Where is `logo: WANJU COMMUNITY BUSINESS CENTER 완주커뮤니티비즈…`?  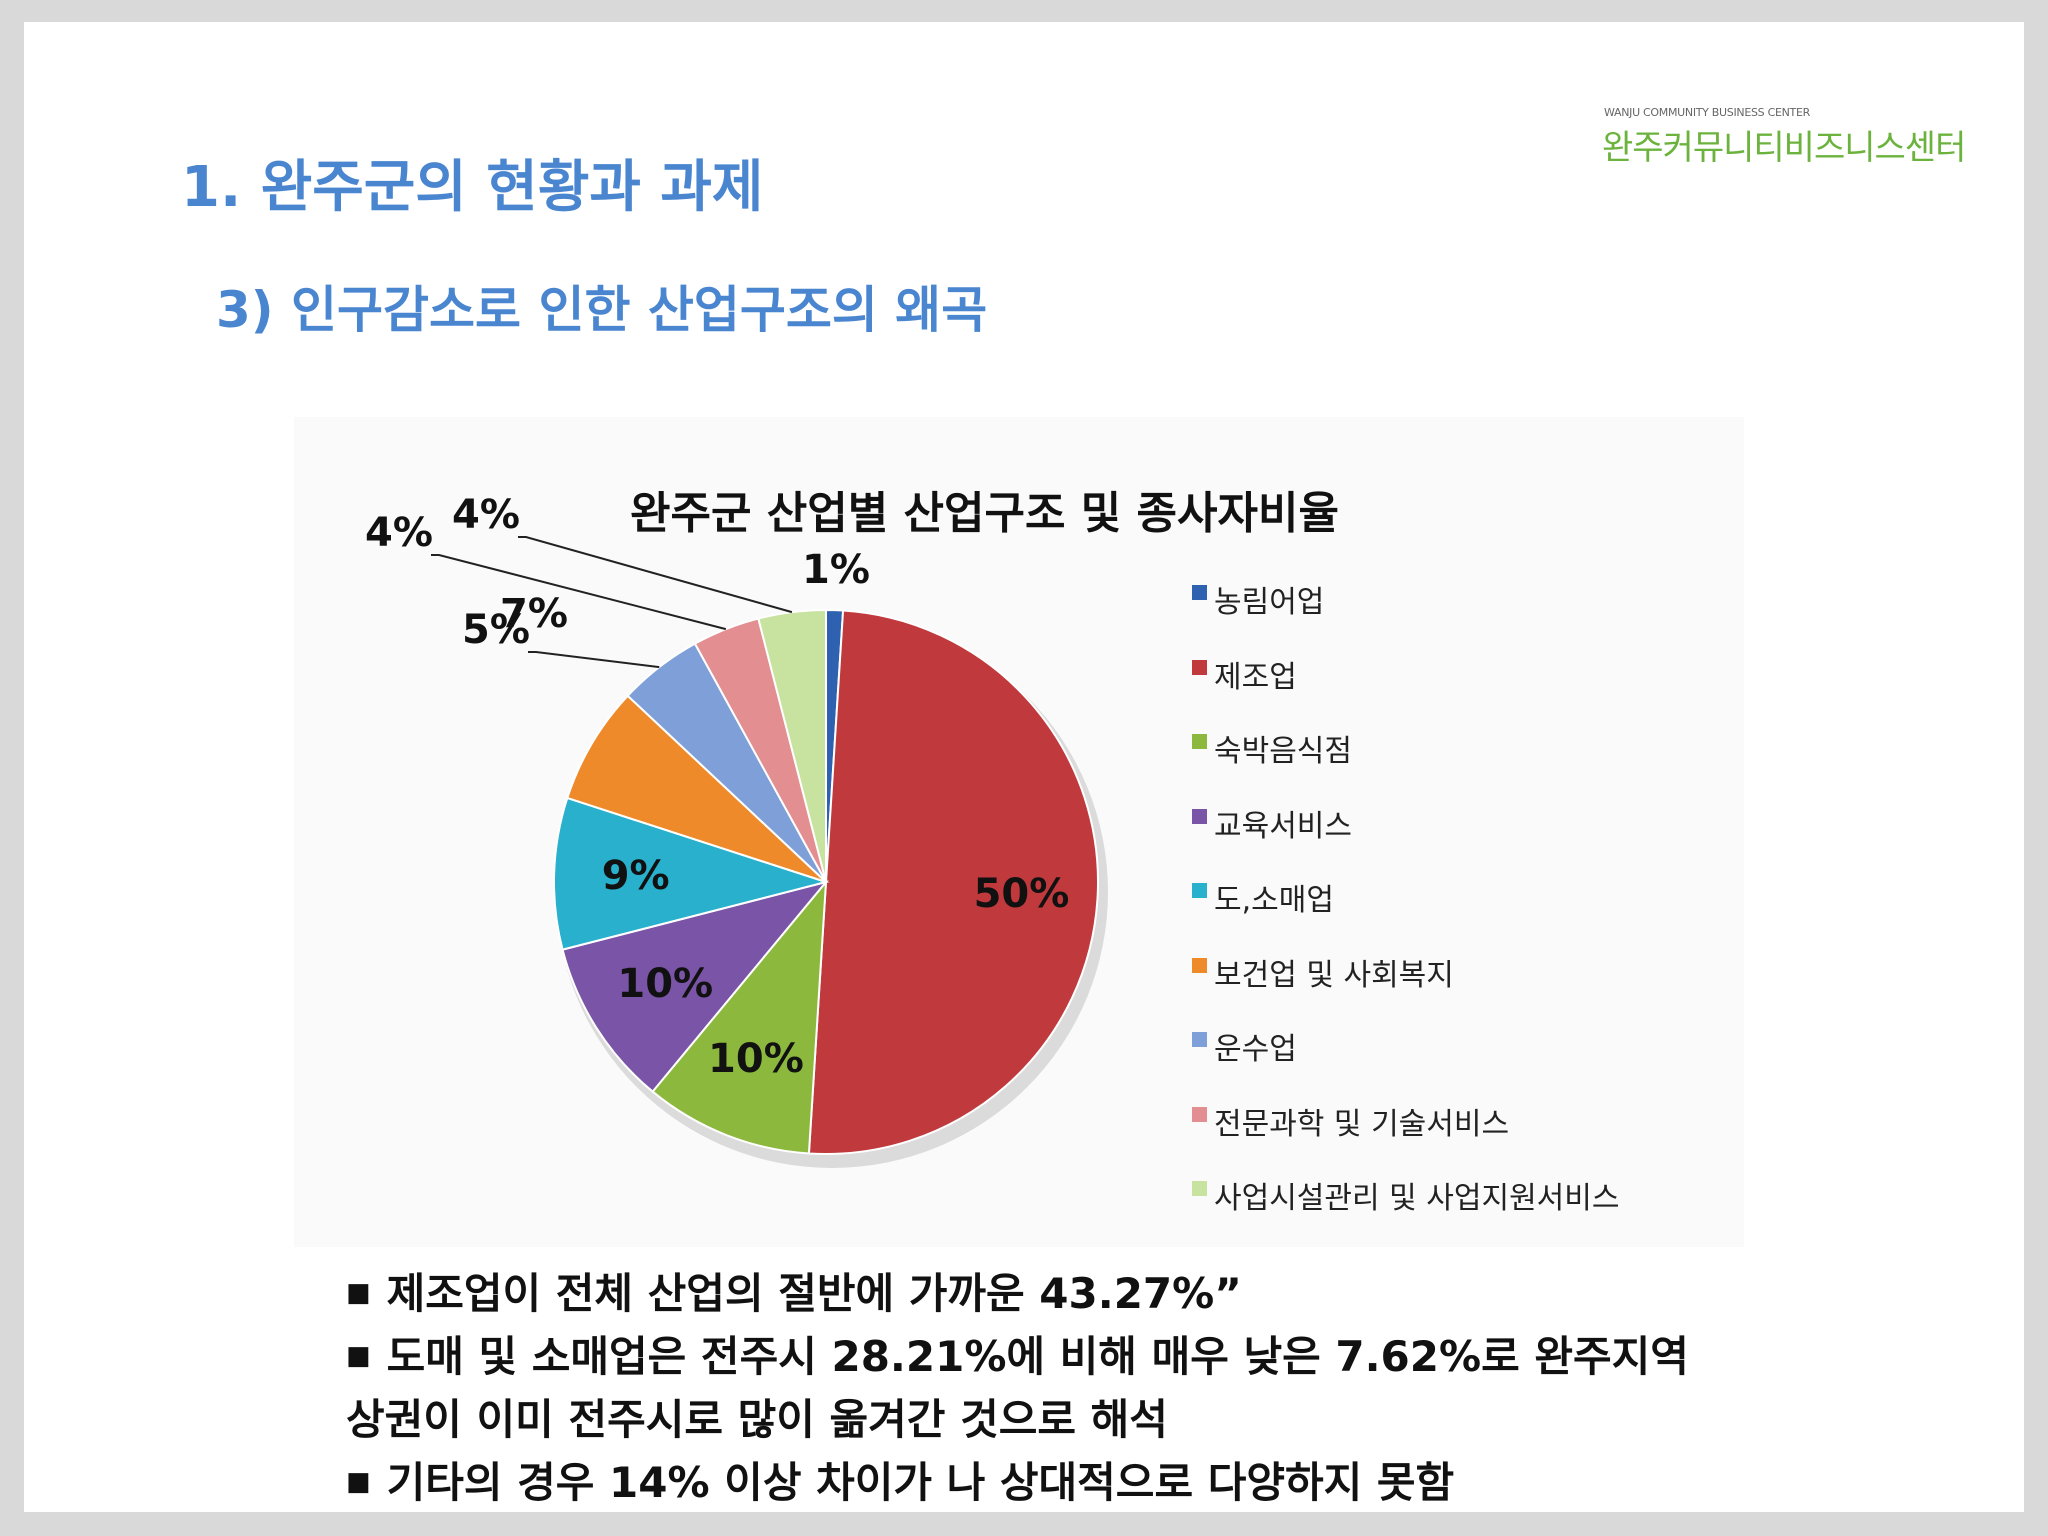 logo: WANJU COMMUNITY BUSINESS CENTER 완주커뮤니티비즈… is located at coordinates (1784, 146).